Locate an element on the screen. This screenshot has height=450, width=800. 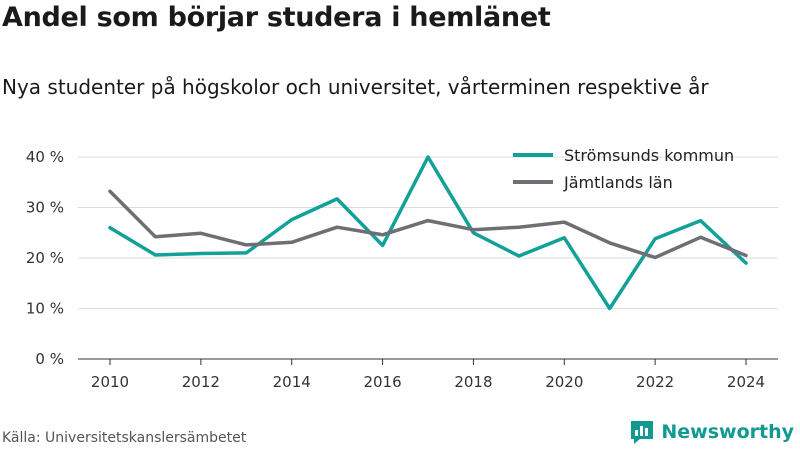
x-tick-label: 2010 is located at coordinates (110, 382).